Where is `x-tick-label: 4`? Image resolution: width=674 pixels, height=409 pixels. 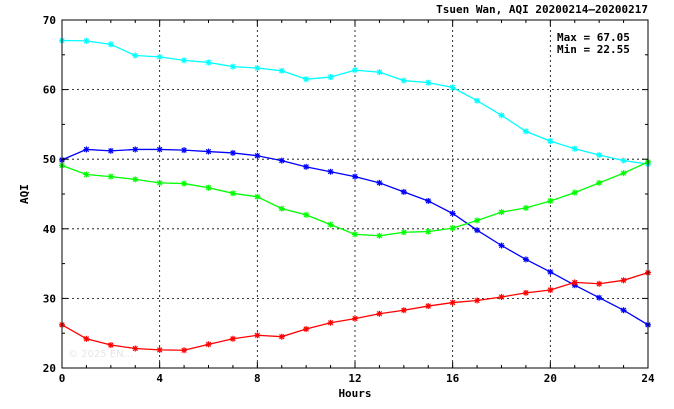 x-tick-label: 4 is located at coordinates (159, 378).